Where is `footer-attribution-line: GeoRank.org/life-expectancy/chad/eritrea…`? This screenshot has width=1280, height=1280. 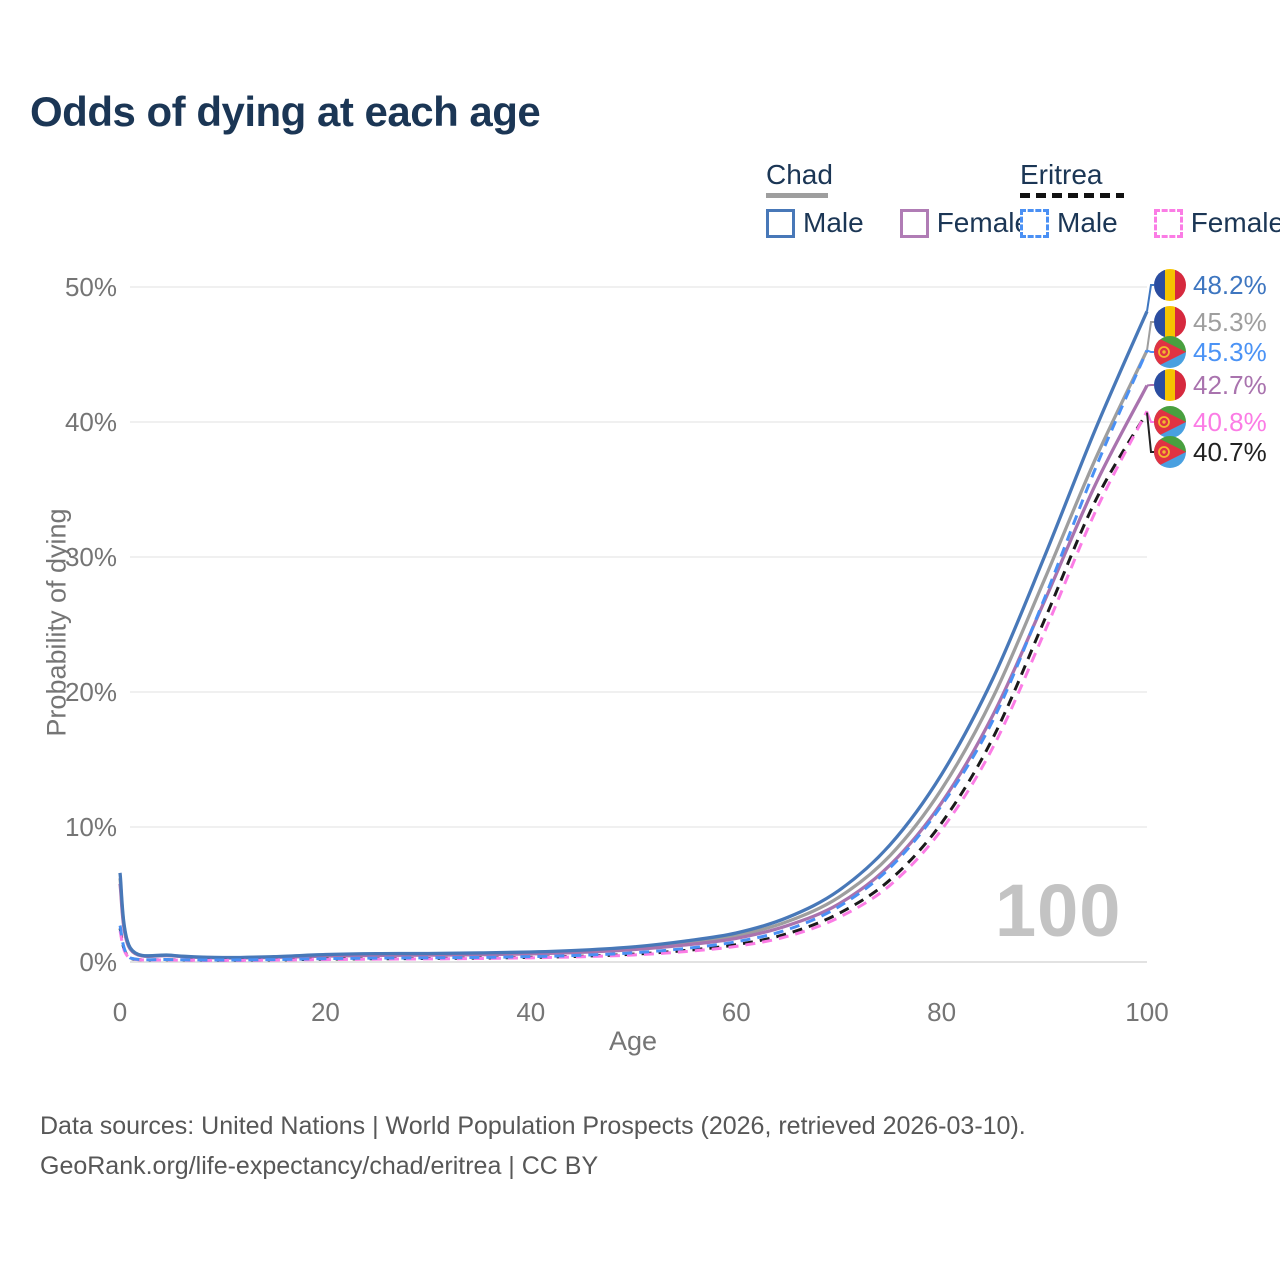
footer-attribution-line: GeoRank.org/life-expectancy/chad/eritrea… is located at coordinates (319, 1166).